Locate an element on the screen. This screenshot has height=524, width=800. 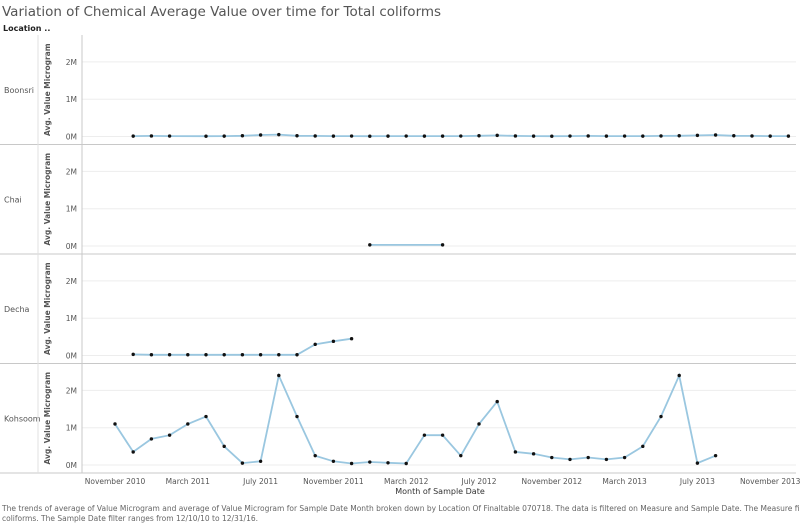
location-label: Chai is located at coordinates (13, 199).